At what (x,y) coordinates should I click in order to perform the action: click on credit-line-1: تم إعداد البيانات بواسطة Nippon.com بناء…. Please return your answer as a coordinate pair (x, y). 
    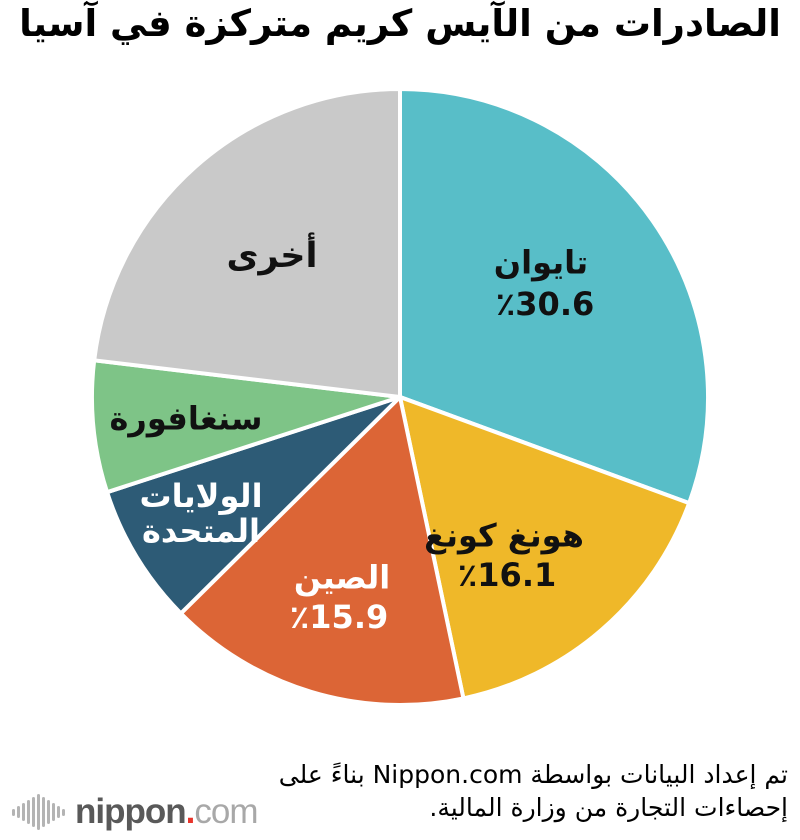
    Looking at the image, I should click on (533, 774).